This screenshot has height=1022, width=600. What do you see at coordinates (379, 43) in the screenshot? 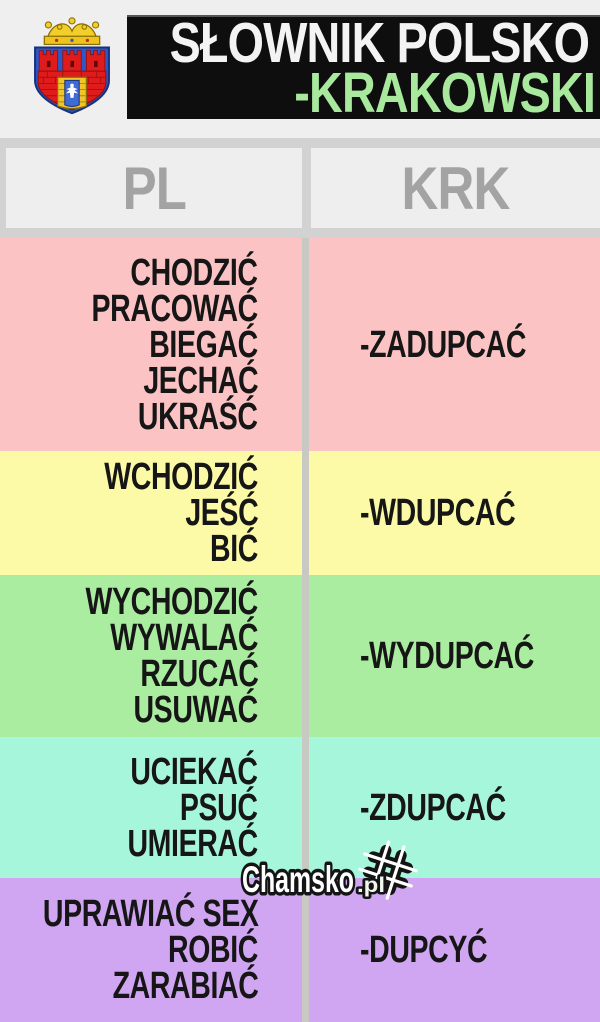
I see `title-line-1: SŁOWNIK POLSKO` at bounding box center [379, 43].